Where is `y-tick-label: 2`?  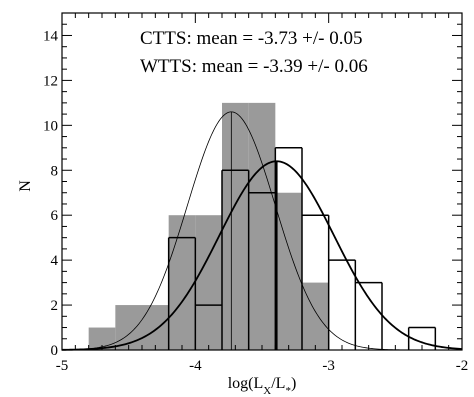
y-tick-label: 2 is located at coordinates (55, 306).